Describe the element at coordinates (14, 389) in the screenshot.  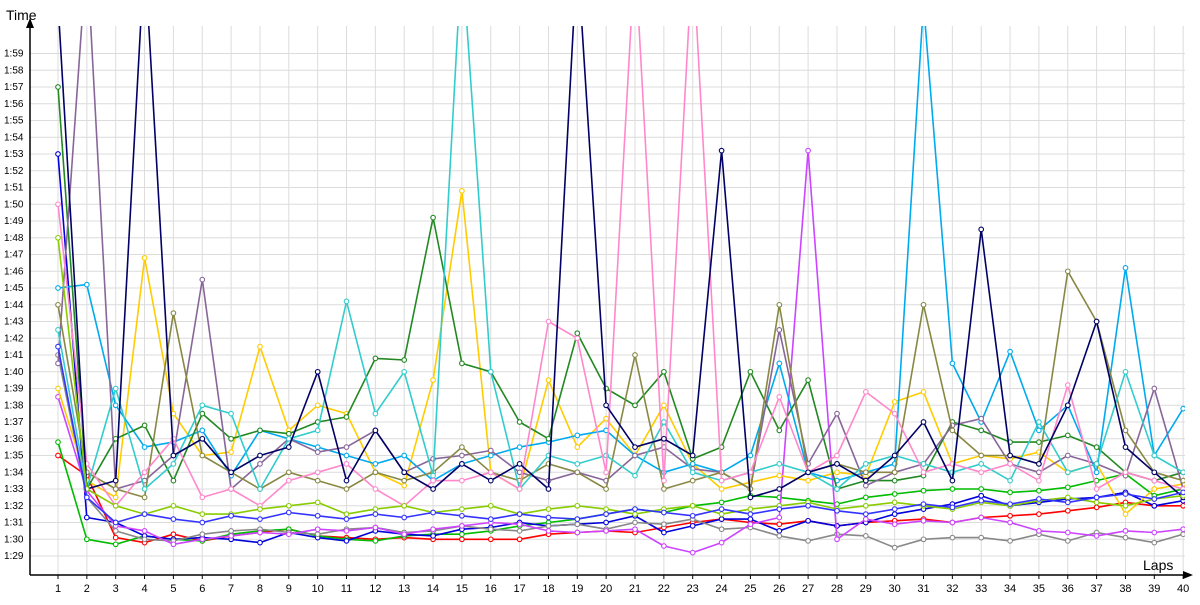
I see `y-tick-label: 1:39` at that location.